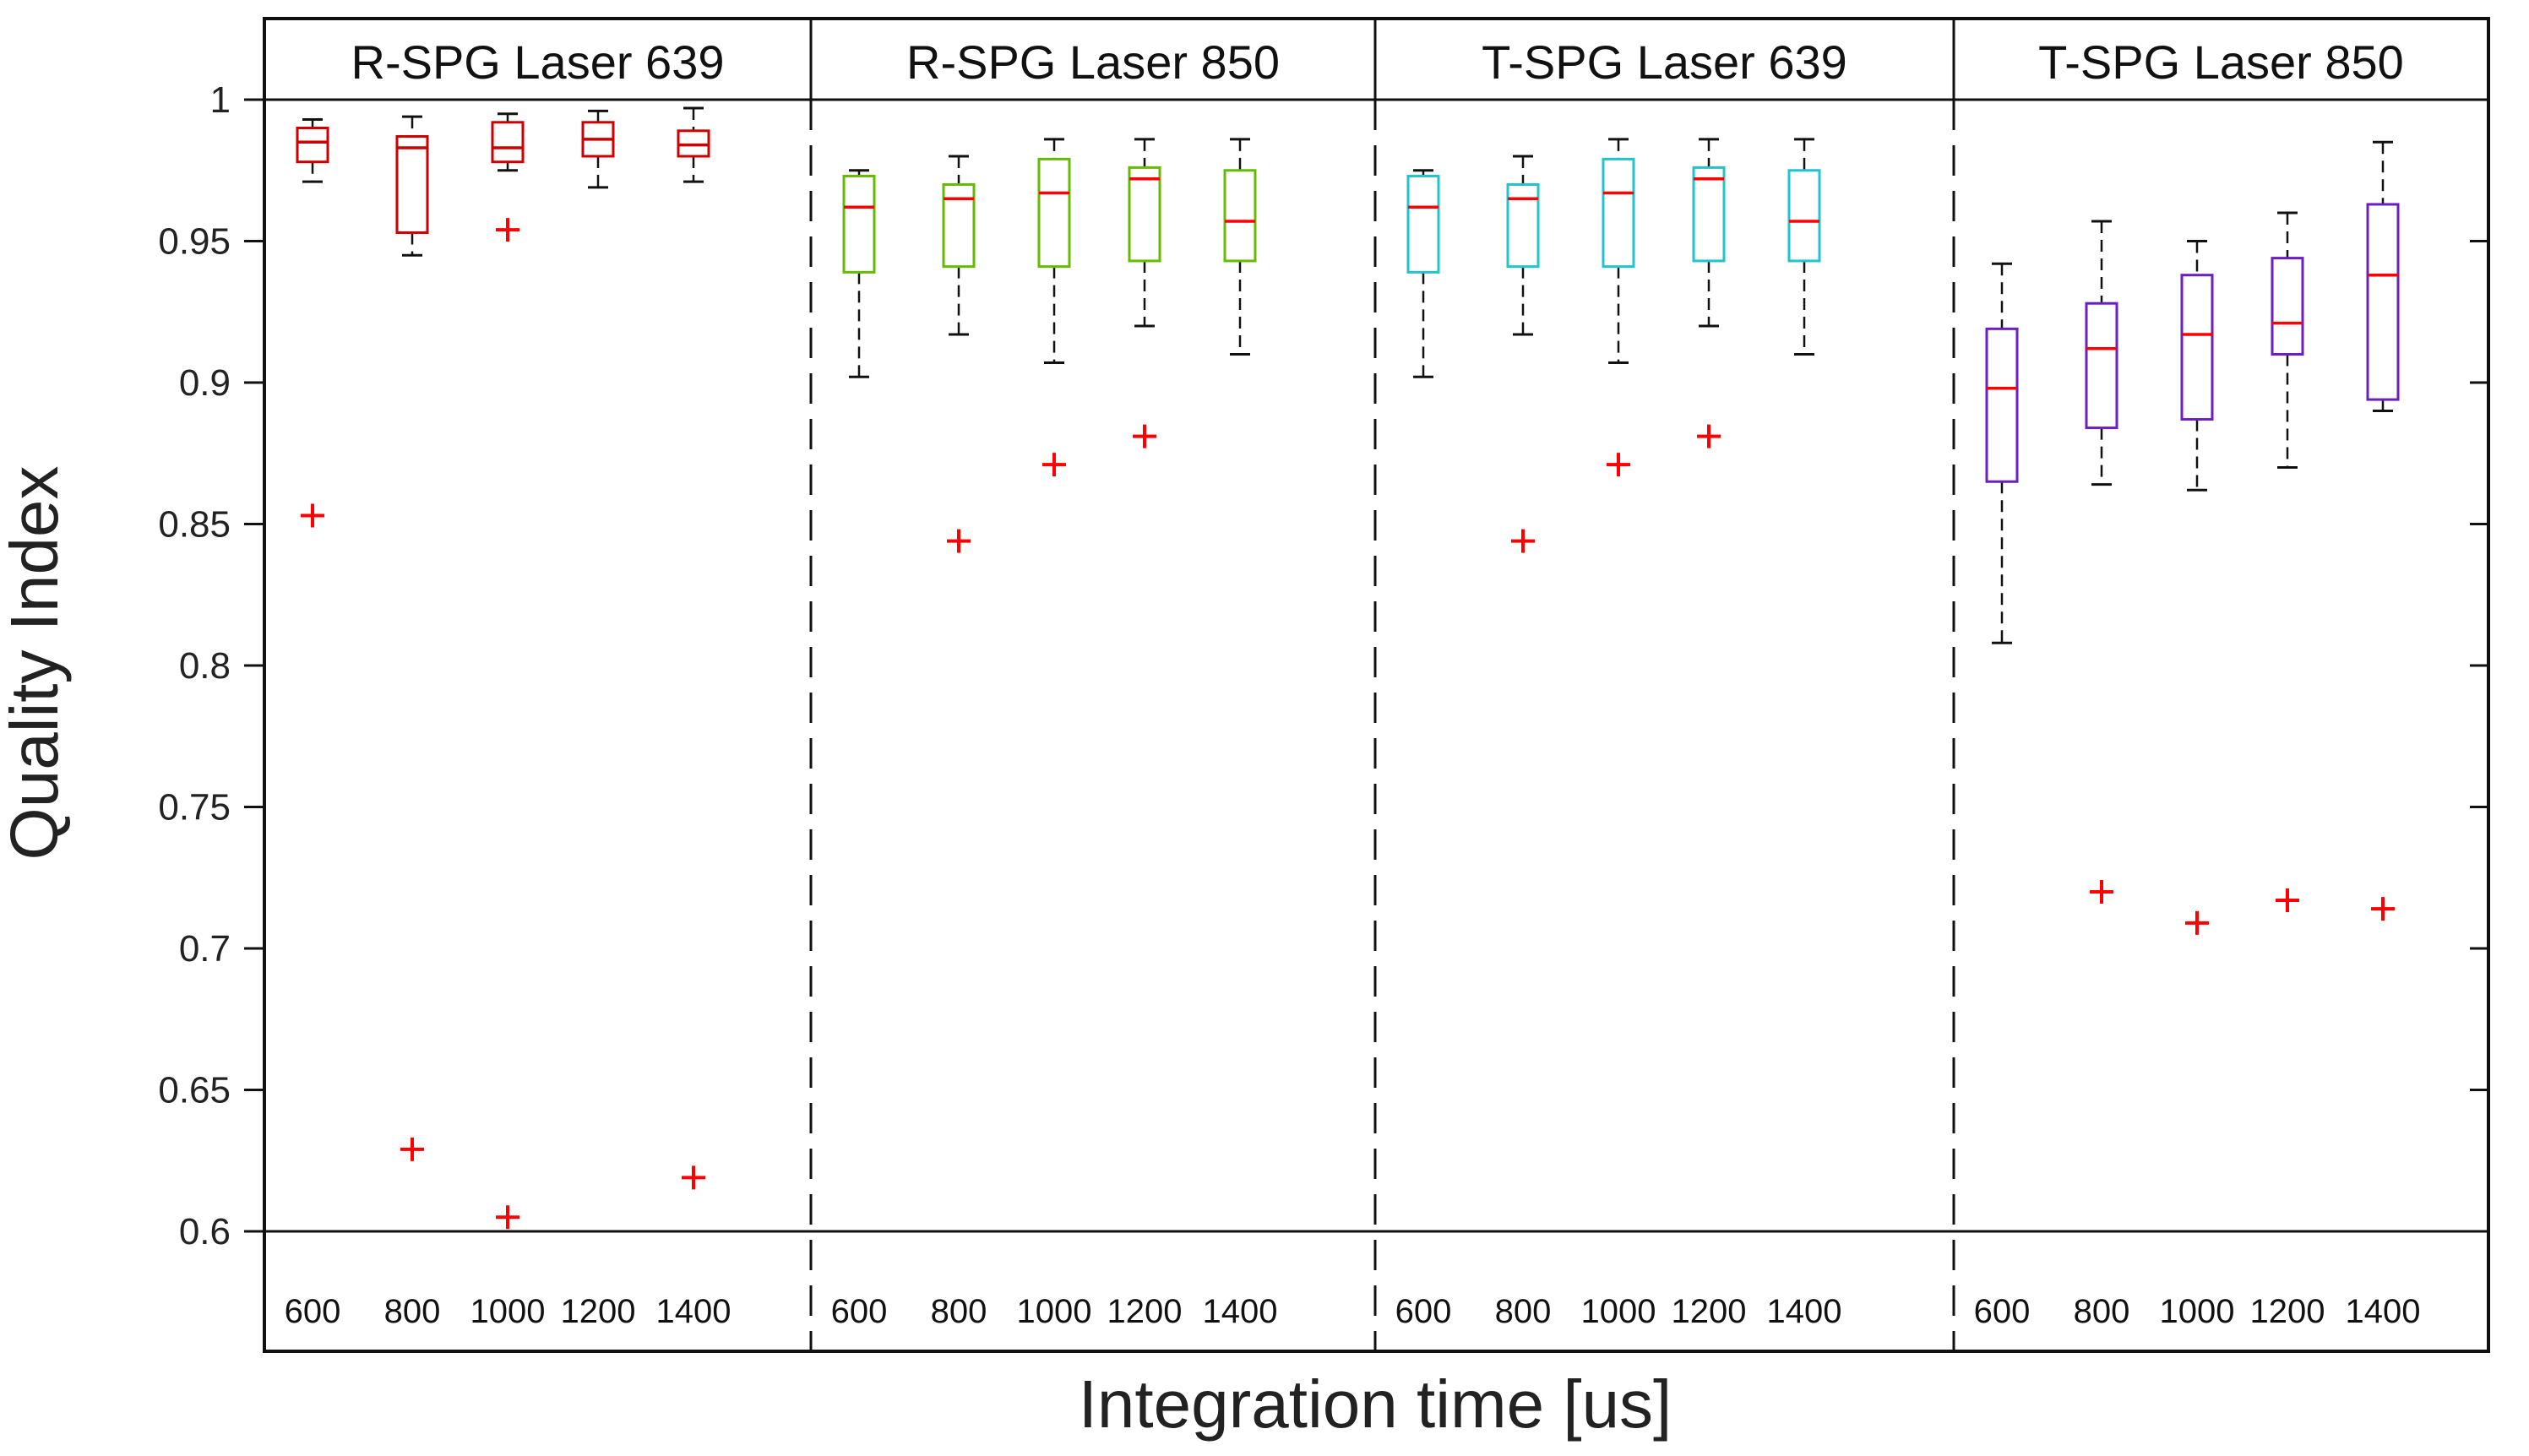 The height and width of the screenshot is (1456, 2529). I want to click on panel-3: T-SPG Laser 639, so click(1626, 294).